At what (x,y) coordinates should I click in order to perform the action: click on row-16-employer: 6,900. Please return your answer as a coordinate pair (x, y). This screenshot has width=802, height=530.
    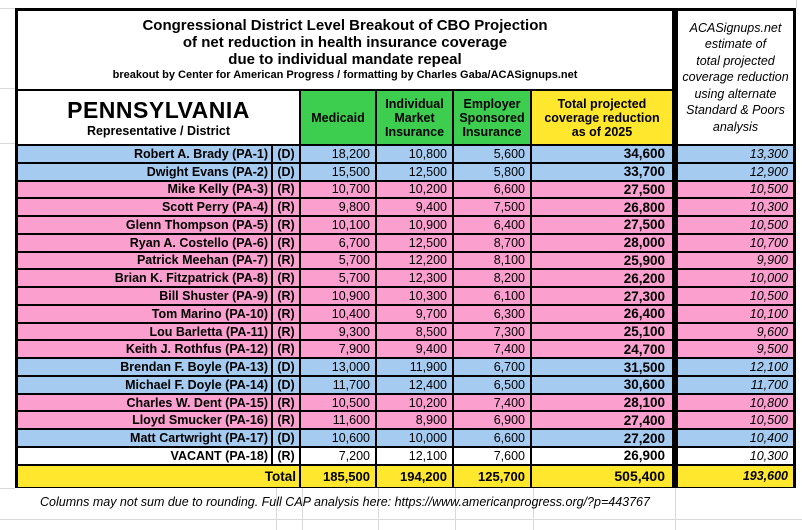
    Looking at the image, I should click on (492, 420).